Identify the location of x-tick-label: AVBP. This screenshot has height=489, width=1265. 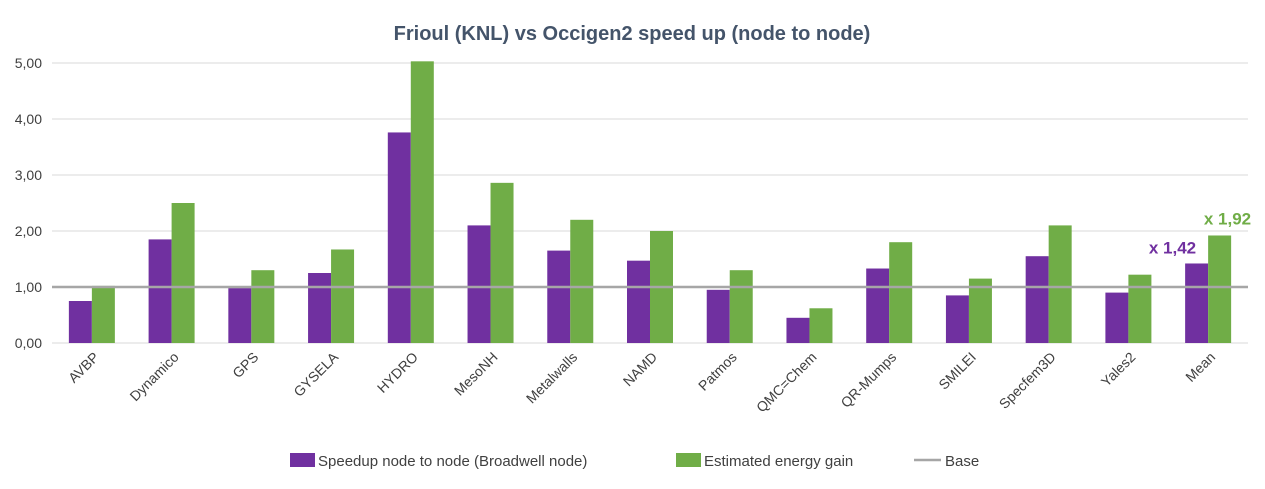
(83, 367).